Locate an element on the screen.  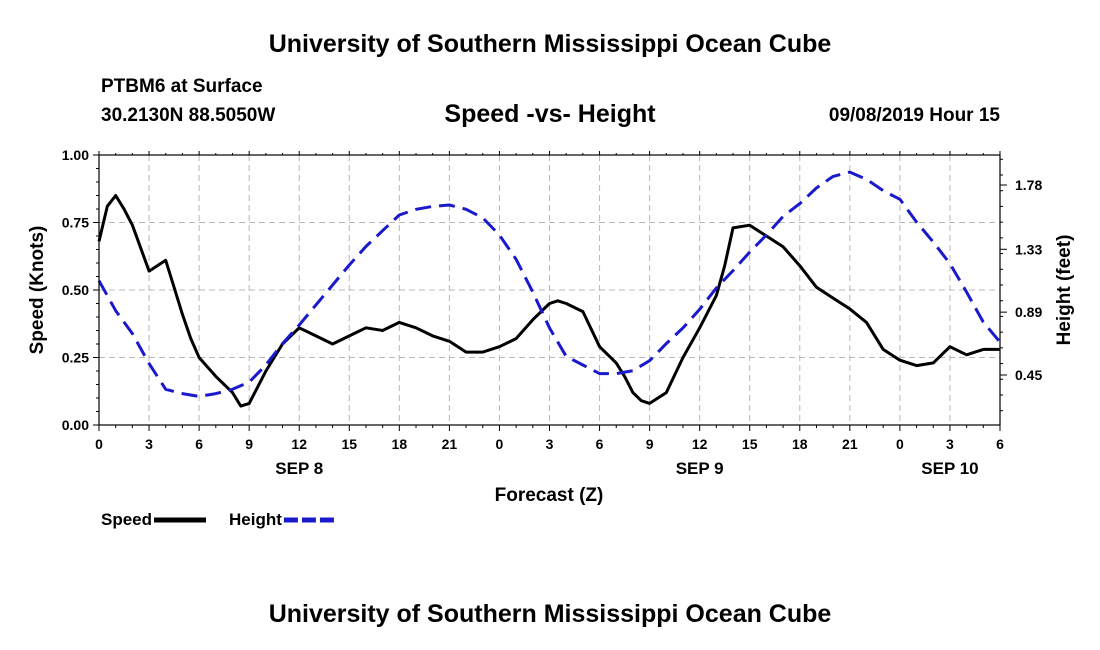
y2-tick-label: 1.78 is located at coordinates (1028, 185).